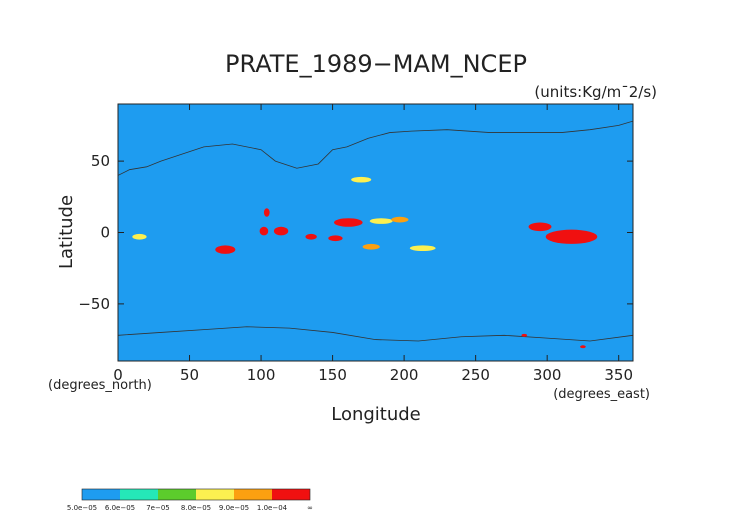 The width and height of the screenshot is (752, 532). What do you see at coordinates (404, 375) in the screenshot?
I see `x-tick-label: 200` at bounding box center [404, 375].